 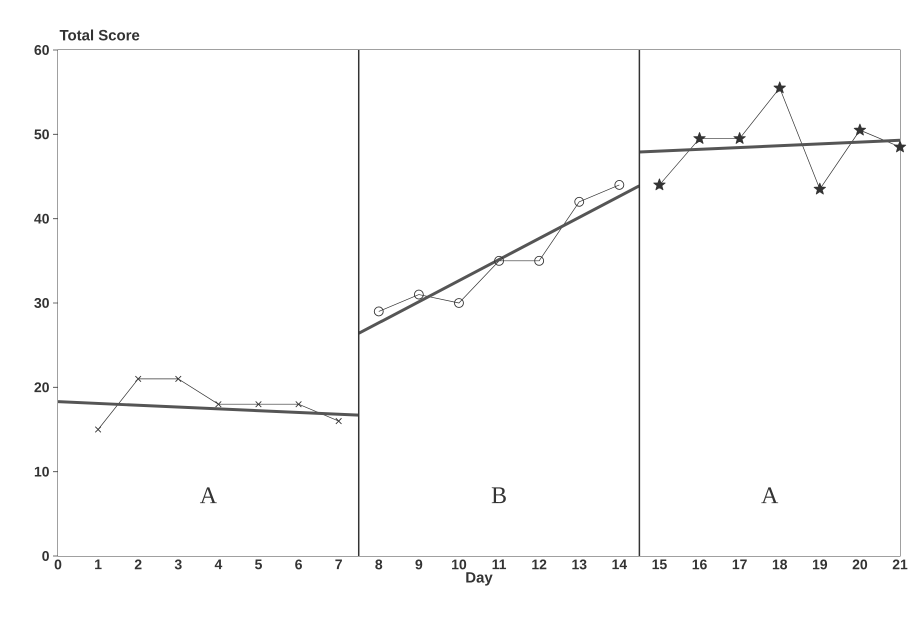 What do you see at coordinates (41, 303) in the screenshot?
I see `y-tick-label: 30` at bounding box center [41, 303].